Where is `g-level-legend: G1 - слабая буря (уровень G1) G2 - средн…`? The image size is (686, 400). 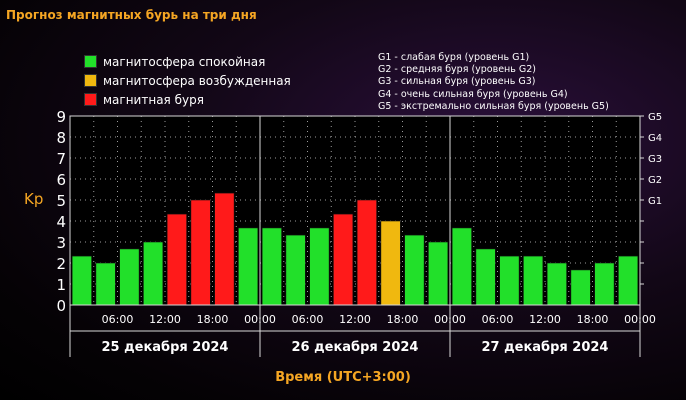
g-level-legend: G1 - слабая буря (уровень G1) G2 - средн… is located at coordinates (493, 82).